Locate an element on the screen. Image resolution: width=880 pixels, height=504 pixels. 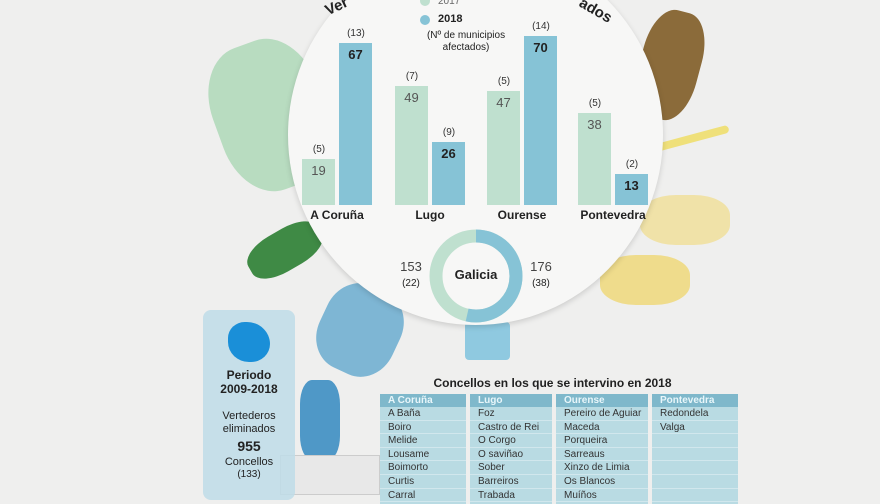
bar-value-label: 49 is located at coordinates (411, 98).